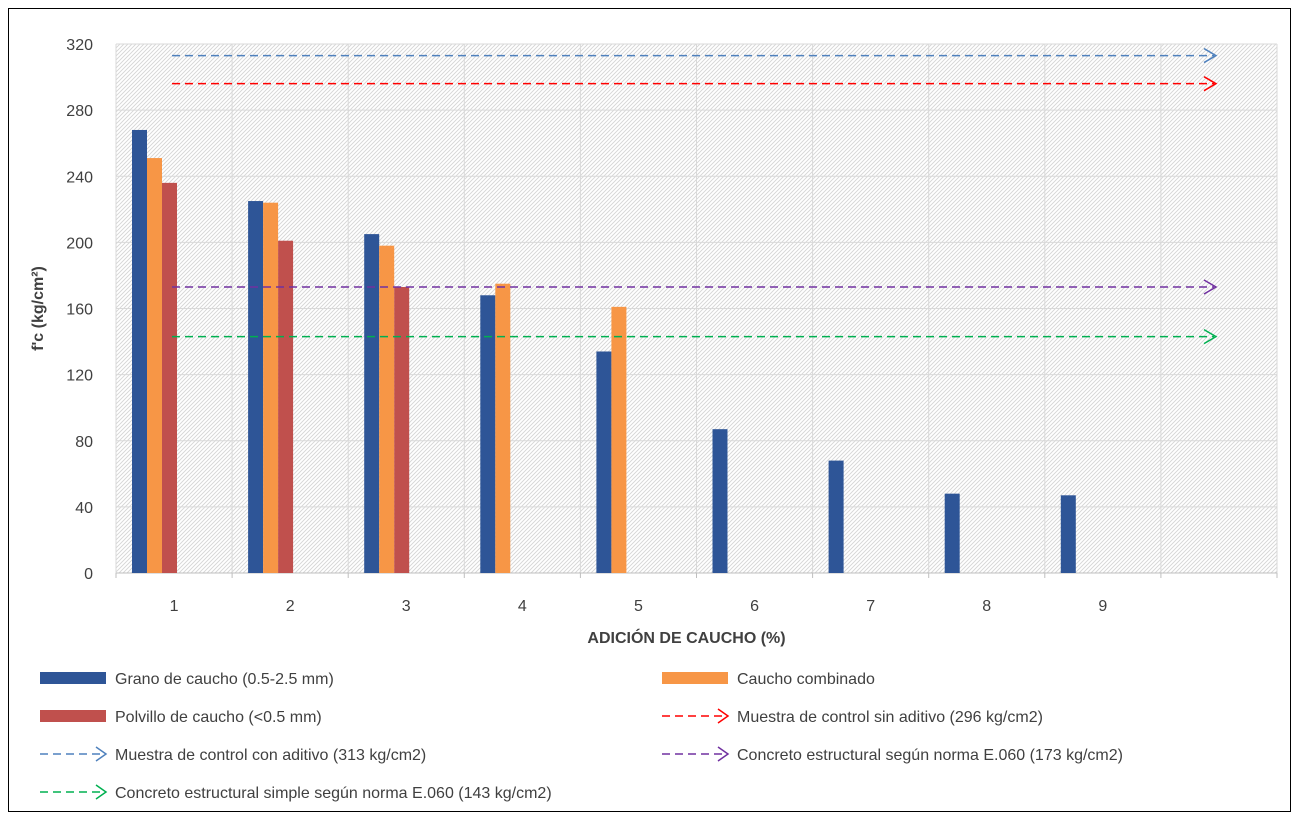  Describe the element at coordinates (406, 606) in the screenshot. I see `x-tick-label: 3` at that location.